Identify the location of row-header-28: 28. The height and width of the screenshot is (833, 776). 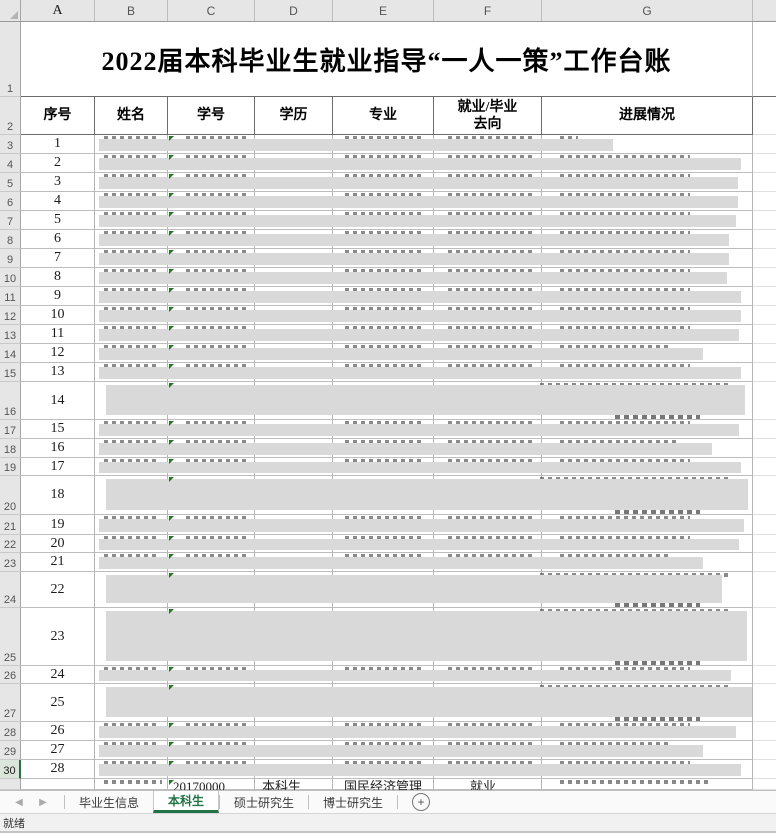
(10, 731).